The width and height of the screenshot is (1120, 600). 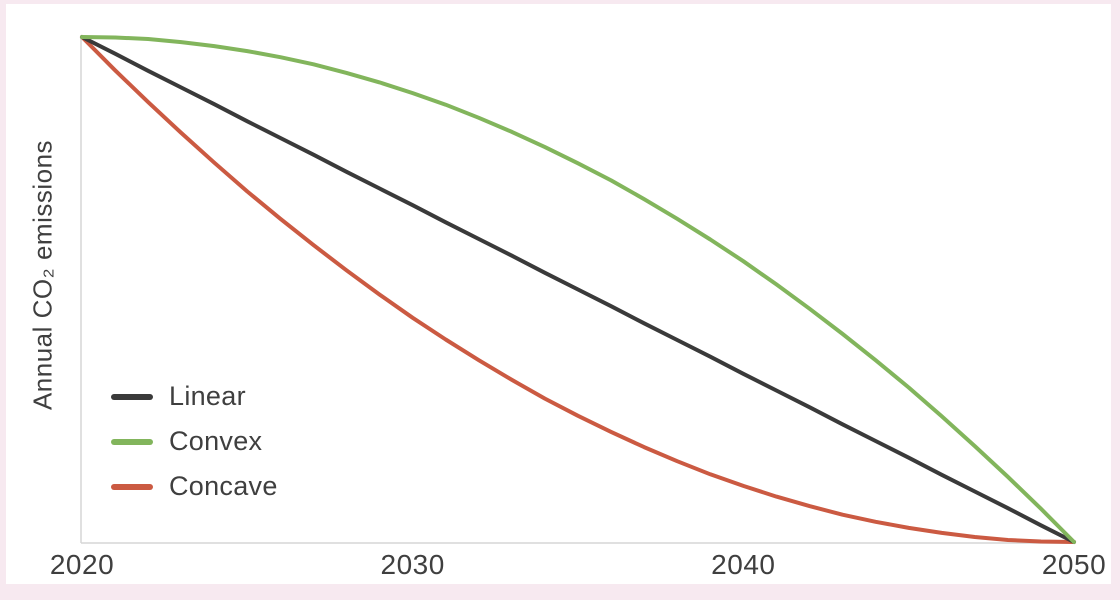 What do you see at coordinates (42, 275) in the screenshot?
I see `y-axis-label: Annual CO₂ emissions` at bounding box center [42, 275].